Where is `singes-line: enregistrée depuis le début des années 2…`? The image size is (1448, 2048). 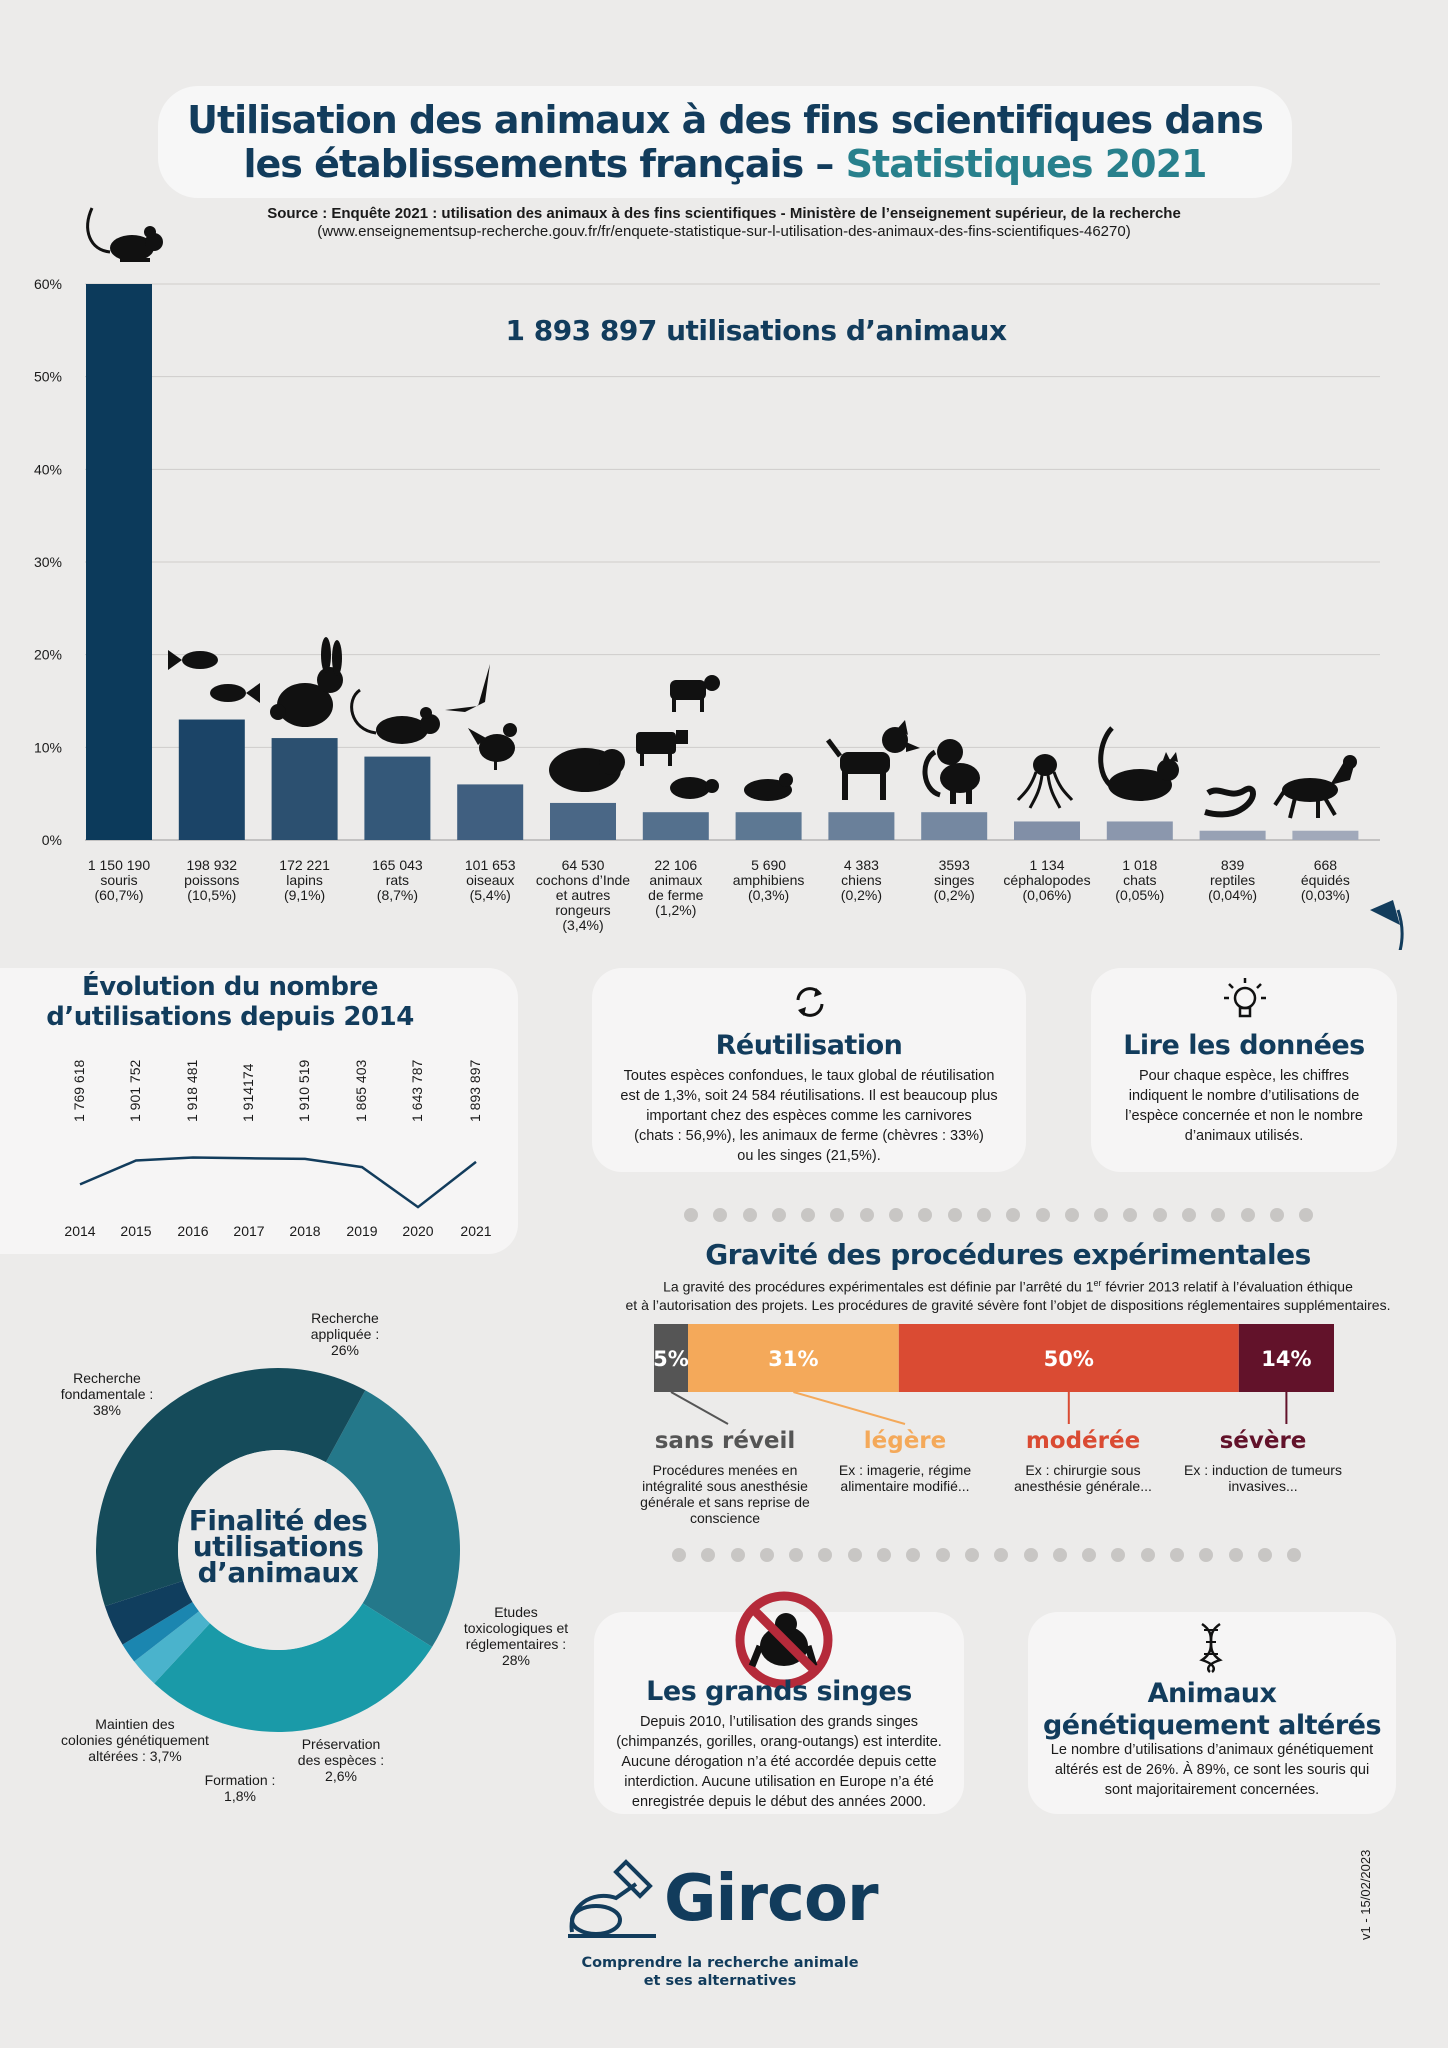 singes-line: enregistrée depuis le début des années 2… is located at coordinates (779, 1802).